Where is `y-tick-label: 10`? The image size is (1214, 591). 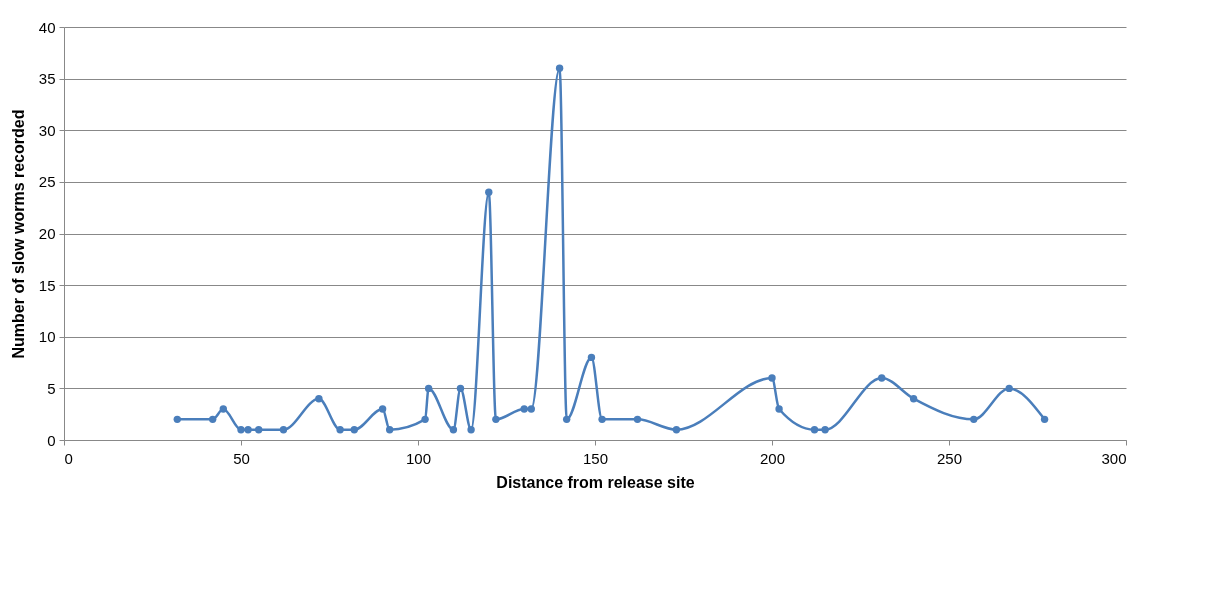
y-tick-label: 10 is located at coordinates (47, 337).